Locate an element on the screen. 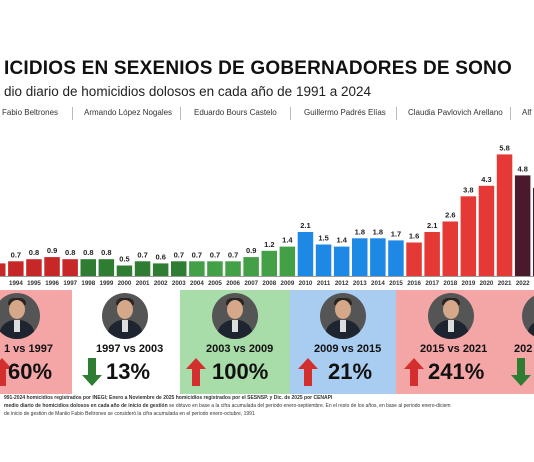  bar-value-label-1996: 0.9 is located at coordinates (52, 250).